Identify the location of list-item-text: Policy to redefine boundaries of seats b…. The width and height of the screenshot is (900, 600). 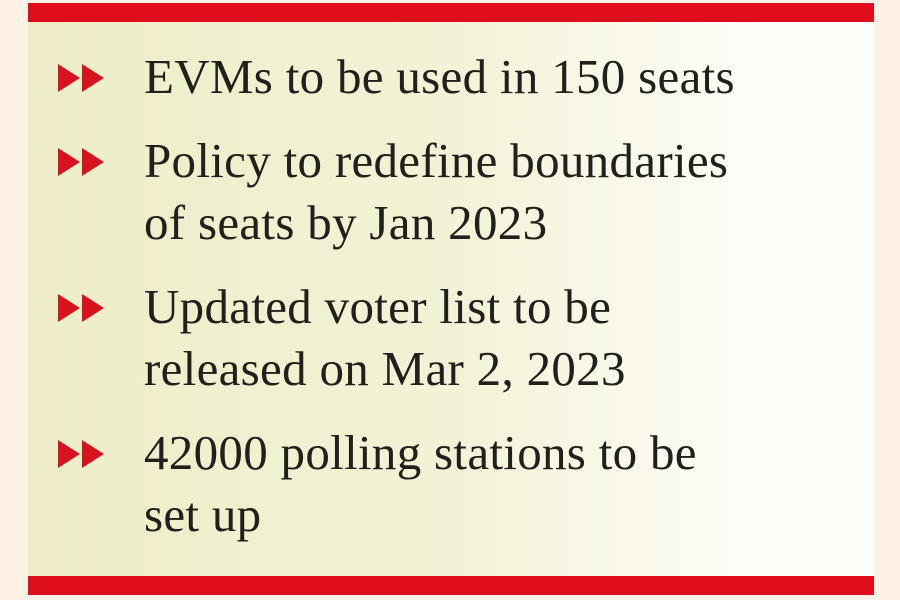
(436, 191).